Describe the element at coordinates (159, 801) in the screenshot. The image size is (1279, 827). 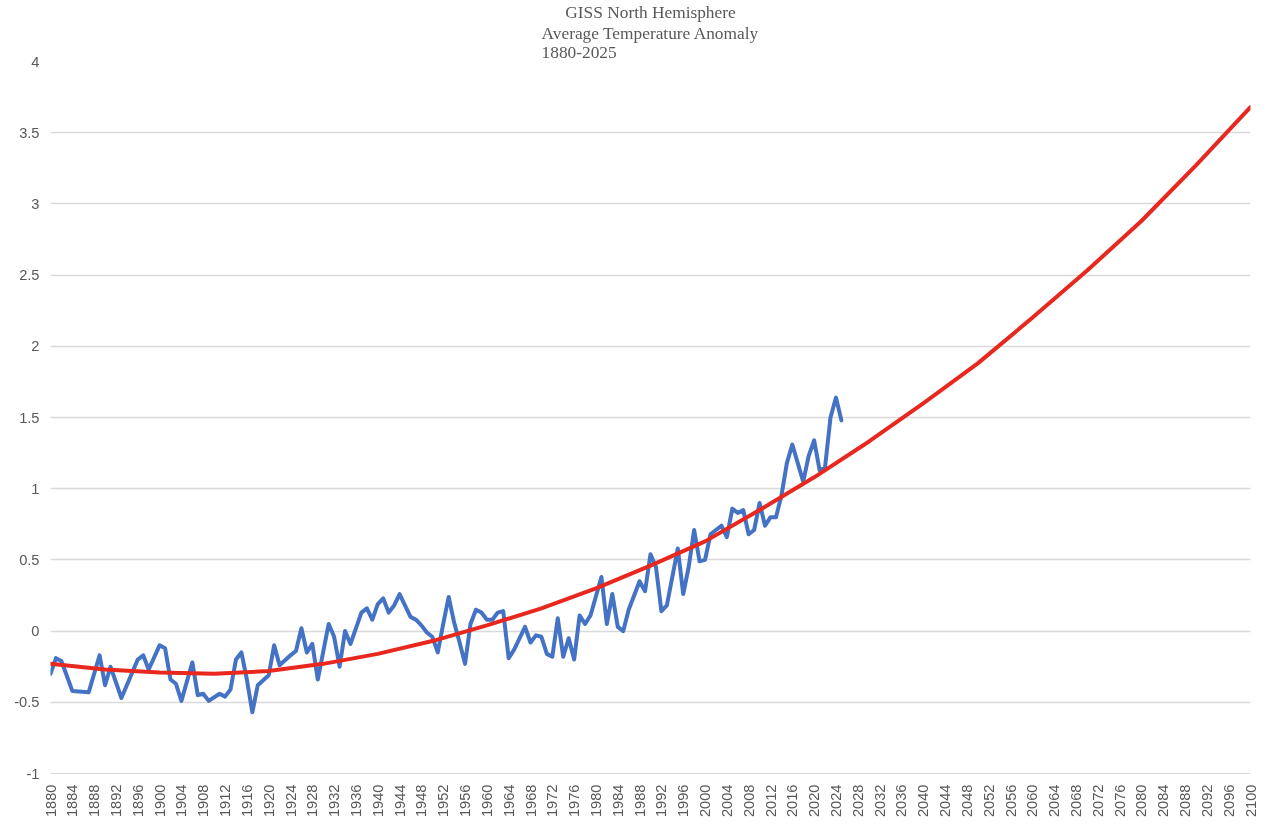
I see `x-tick-label: 1900` at that location.